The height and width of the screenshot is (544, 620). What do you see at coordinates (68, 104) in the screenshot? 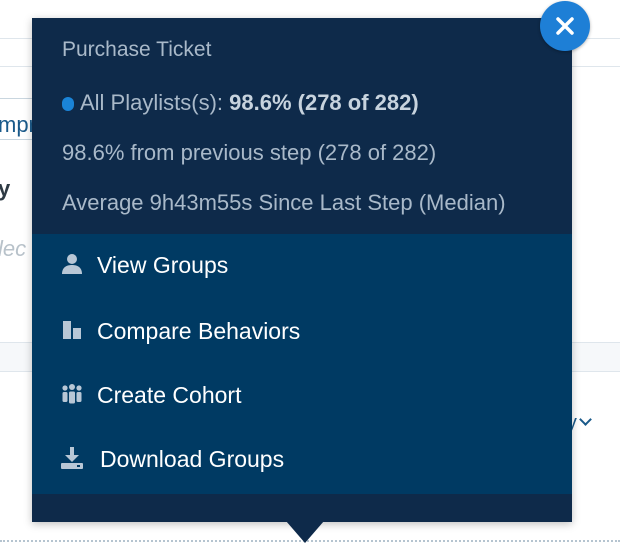
I see `series-color-dot` at bounding box center [68, 104].